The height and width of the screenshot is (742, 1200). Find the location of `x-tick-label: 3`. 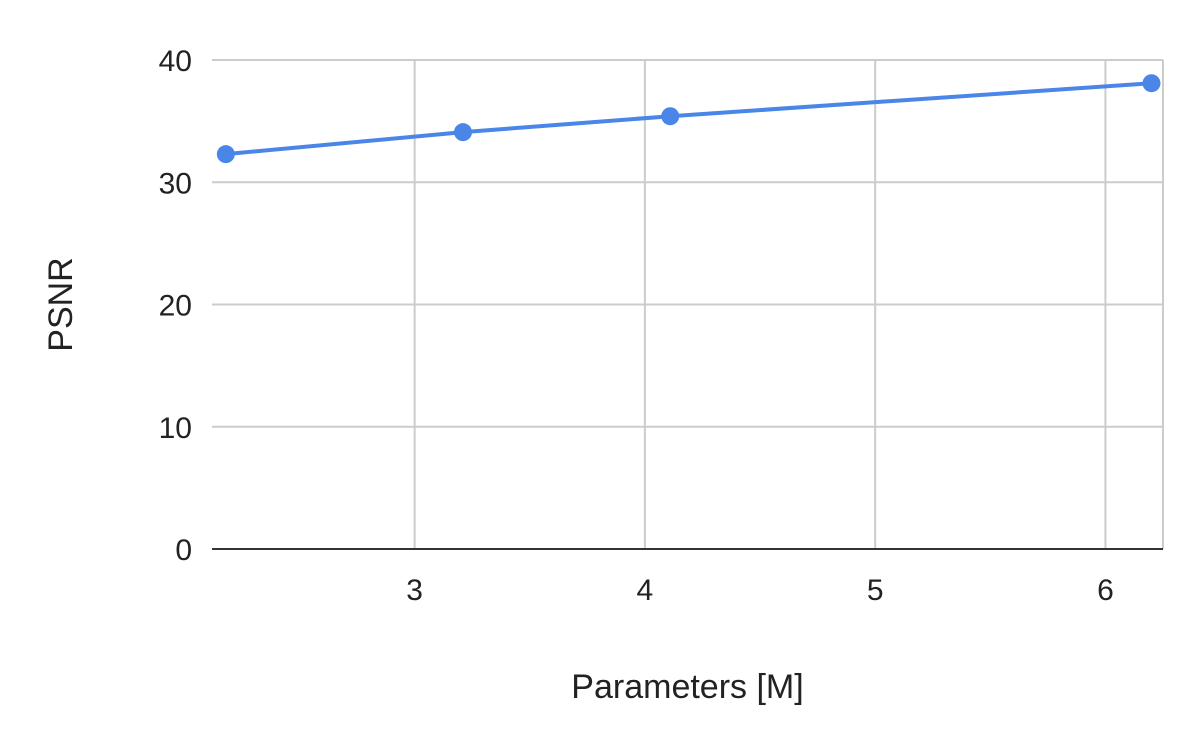

x-tick-label: 3 is located at coordinates (414, 590).